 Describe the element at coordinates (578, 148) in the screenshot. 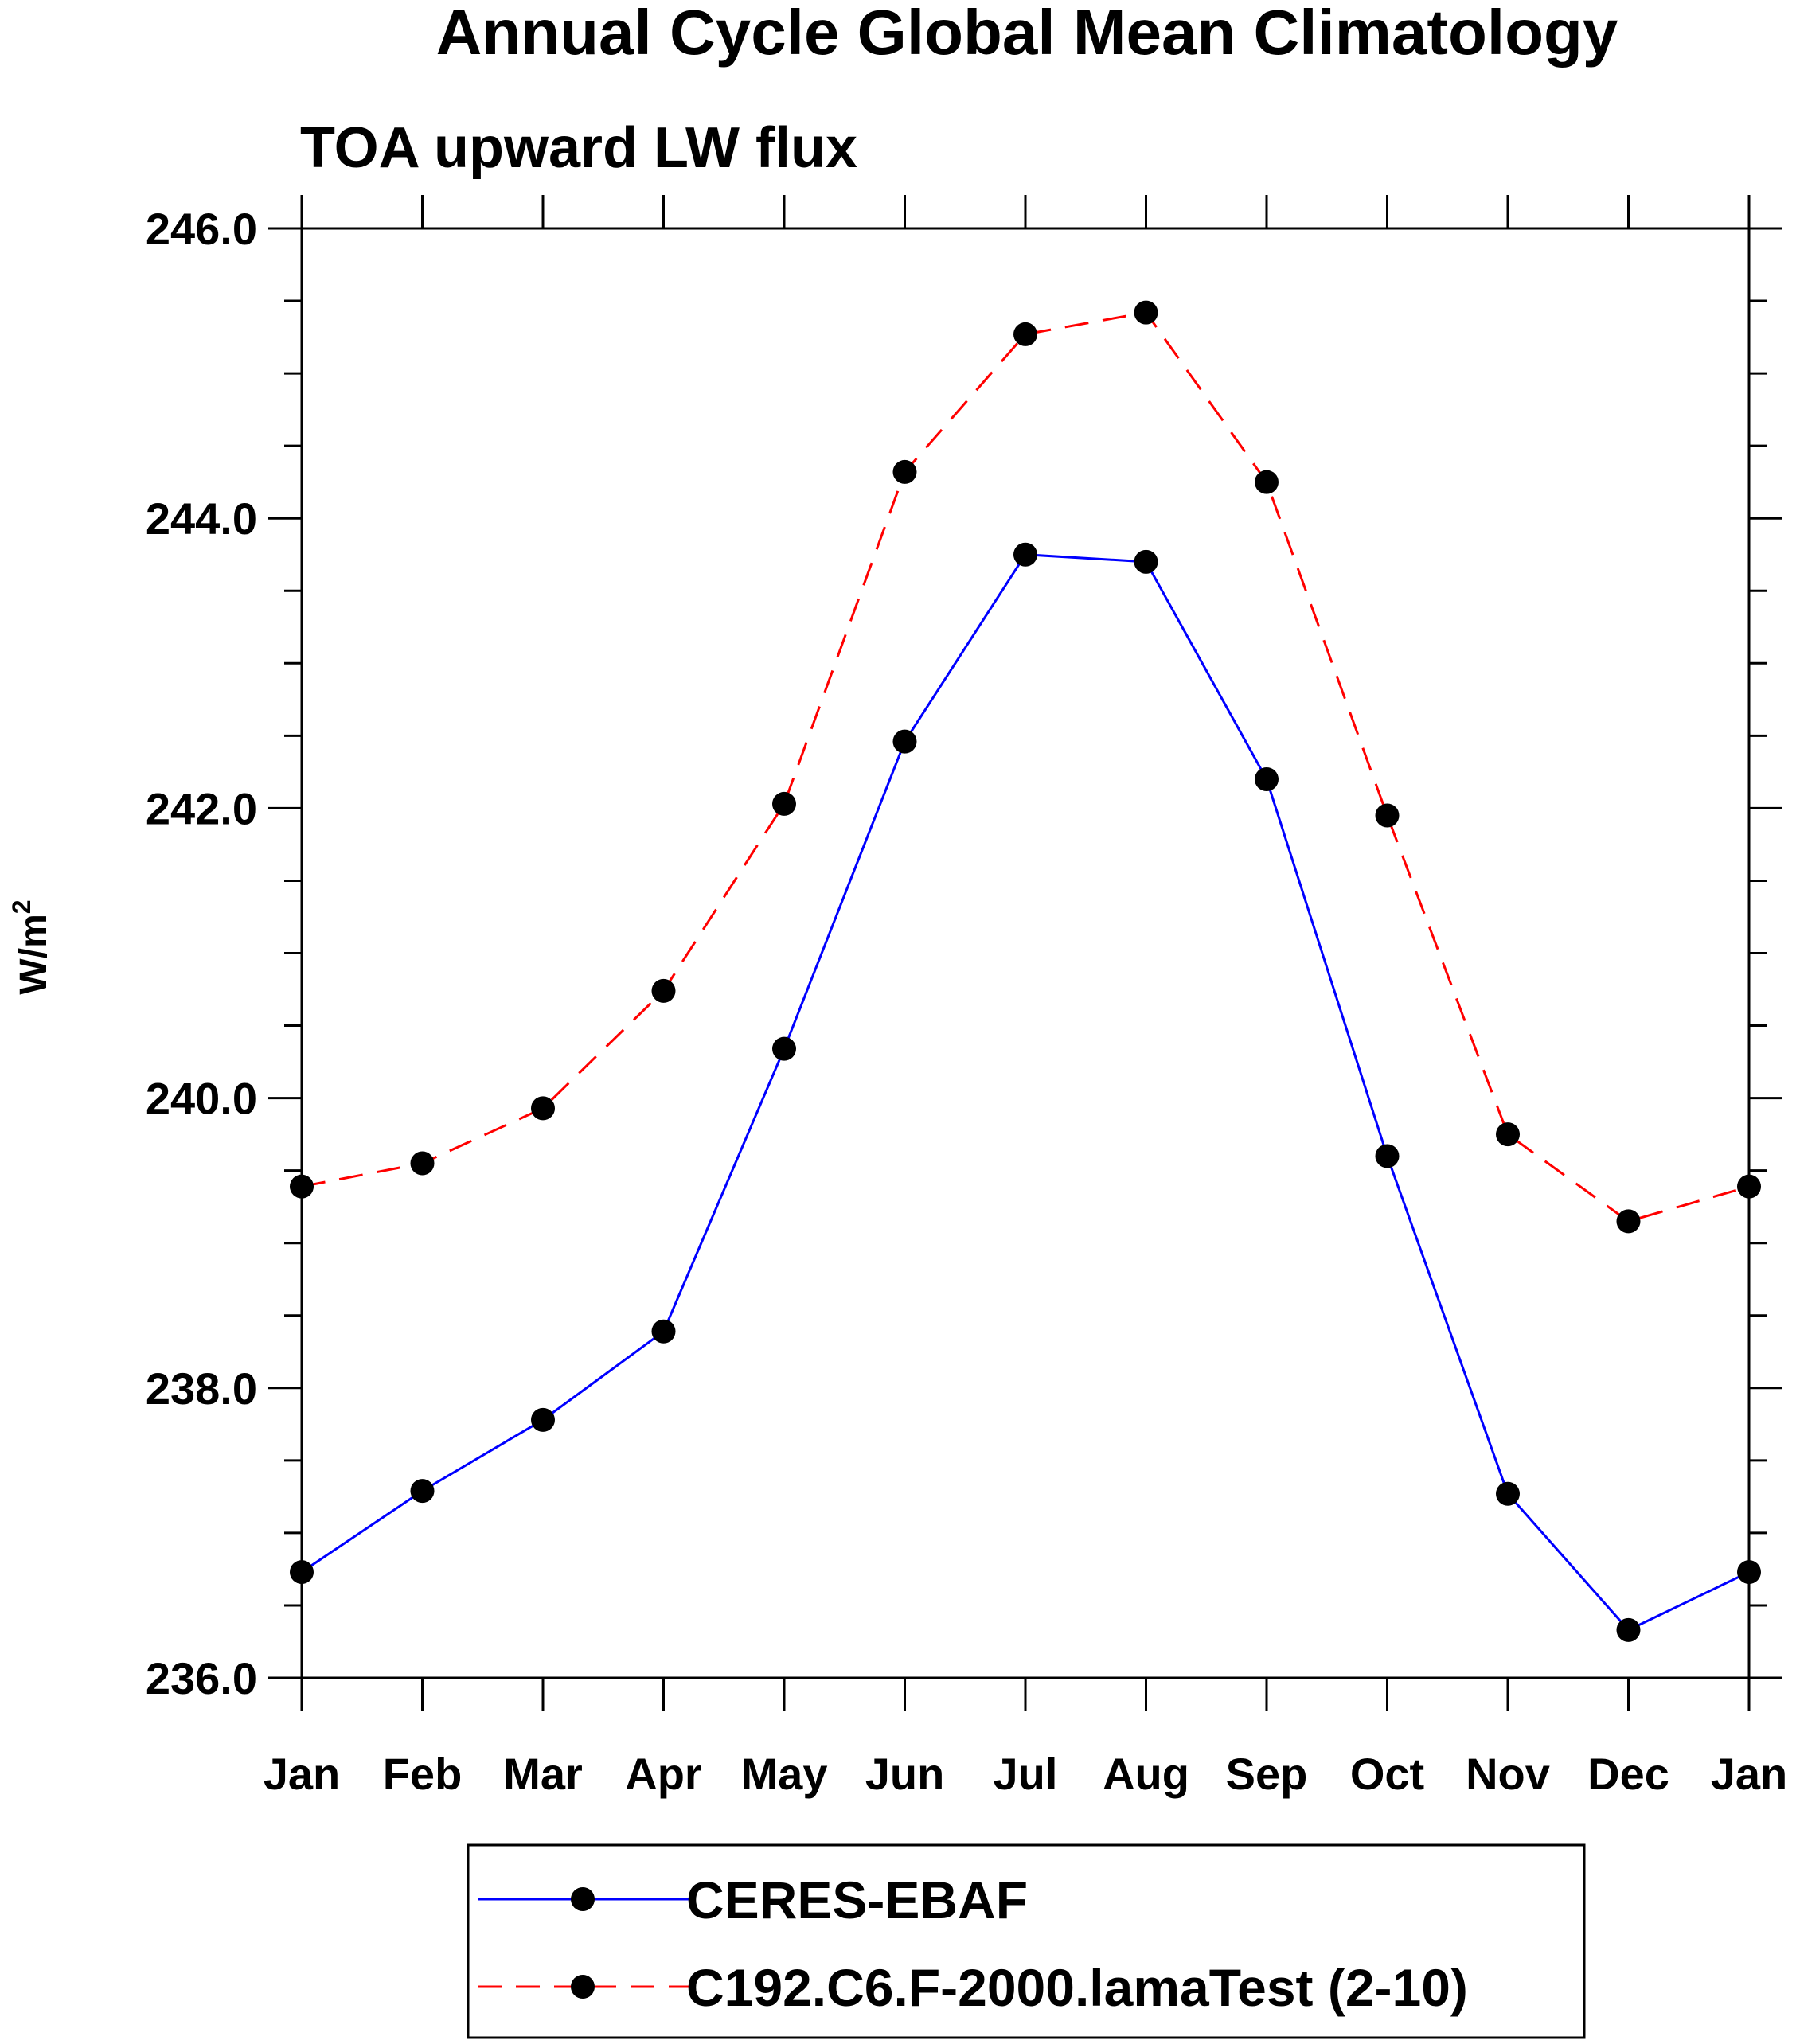

I see `chart-subtitle: TOA upward LW flux` at that location.